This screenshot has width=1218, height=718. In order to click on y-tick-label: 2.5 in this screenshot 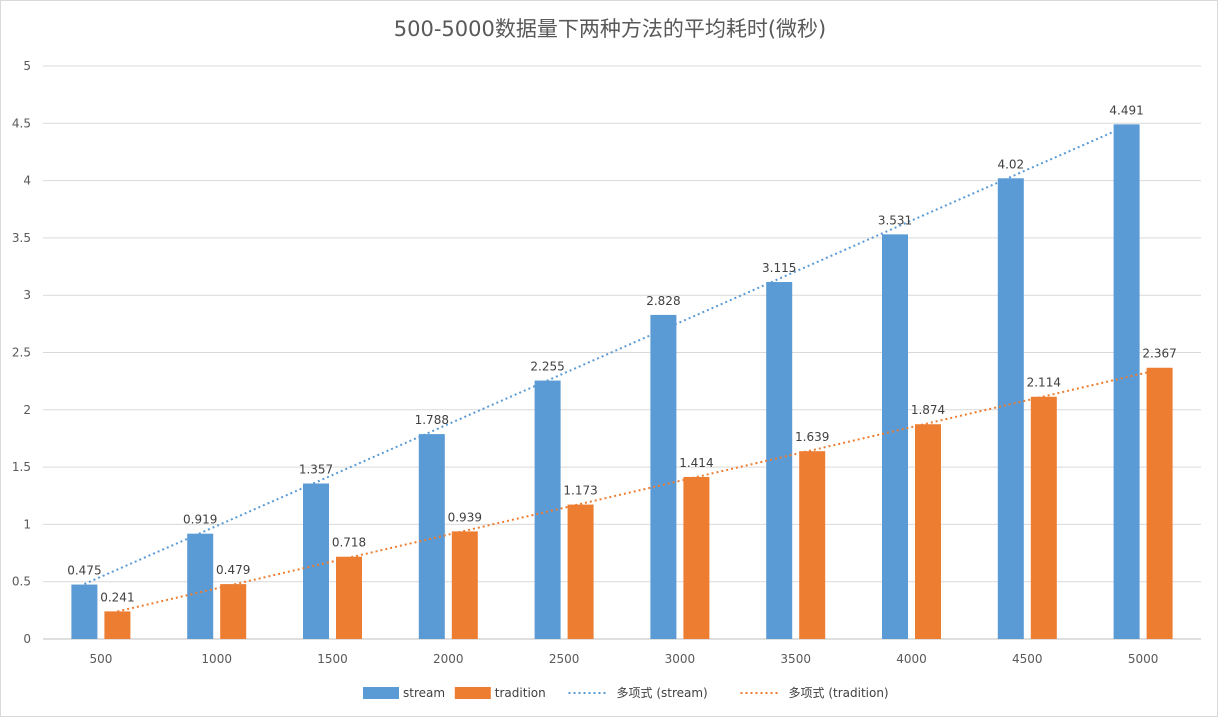, I will do `click(21, 353)`.